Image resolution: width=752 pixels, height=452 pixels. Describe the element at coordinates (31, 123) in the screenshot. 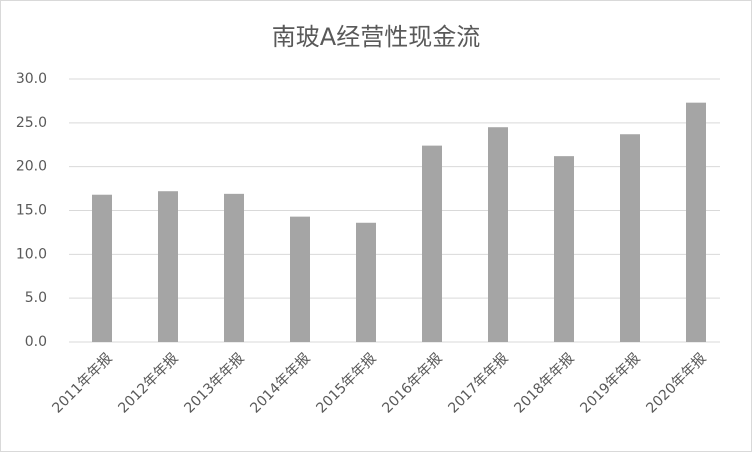

I see `y-tick-label: 25.0` at that location.